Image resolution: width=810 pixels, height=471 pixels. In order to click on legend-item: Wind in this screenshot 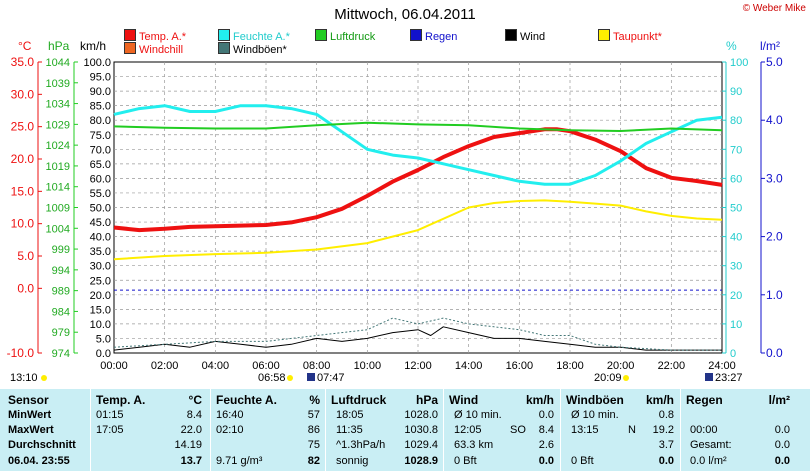, I will do `click(525, 36)`.